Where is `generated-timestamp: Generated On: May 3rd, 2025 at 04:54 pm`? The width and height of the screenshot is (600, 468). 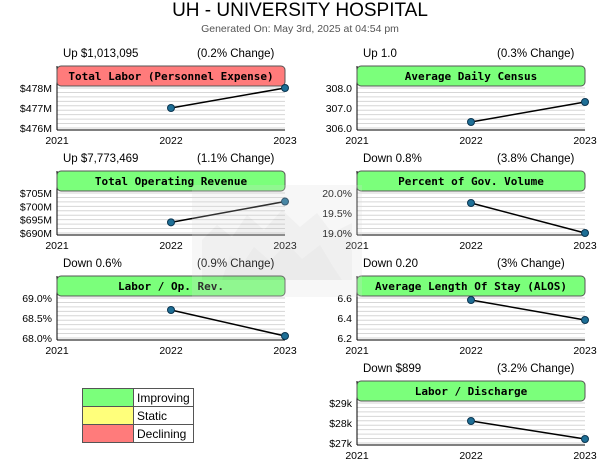 generated-timestamp: Generated On: May 3rd, 2025 at 04:54 pm is located at coordinates (300, 29).